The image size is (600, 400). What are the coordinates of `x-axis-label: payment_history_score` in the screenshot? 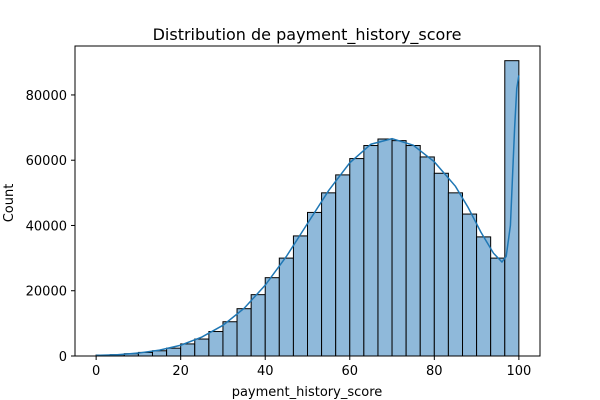 It's located at (307, 392).